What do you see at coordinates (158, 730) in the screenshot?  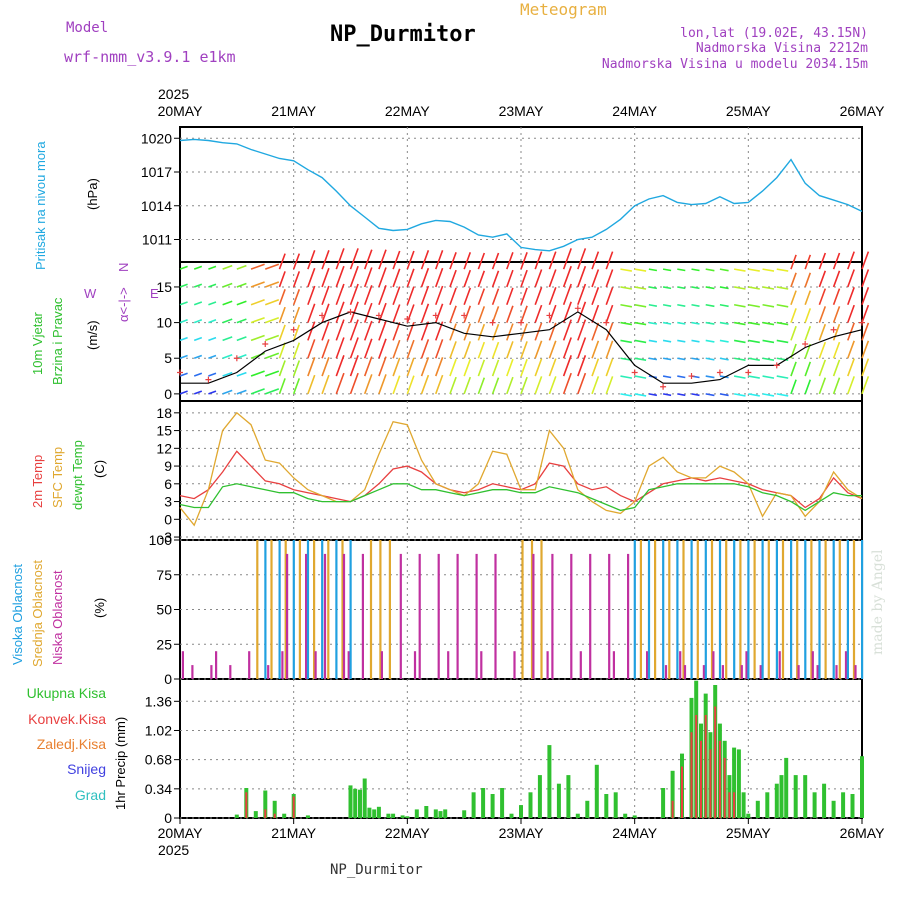 I see `precip-tick-label: 1.02` at bounding box center [158, 730].